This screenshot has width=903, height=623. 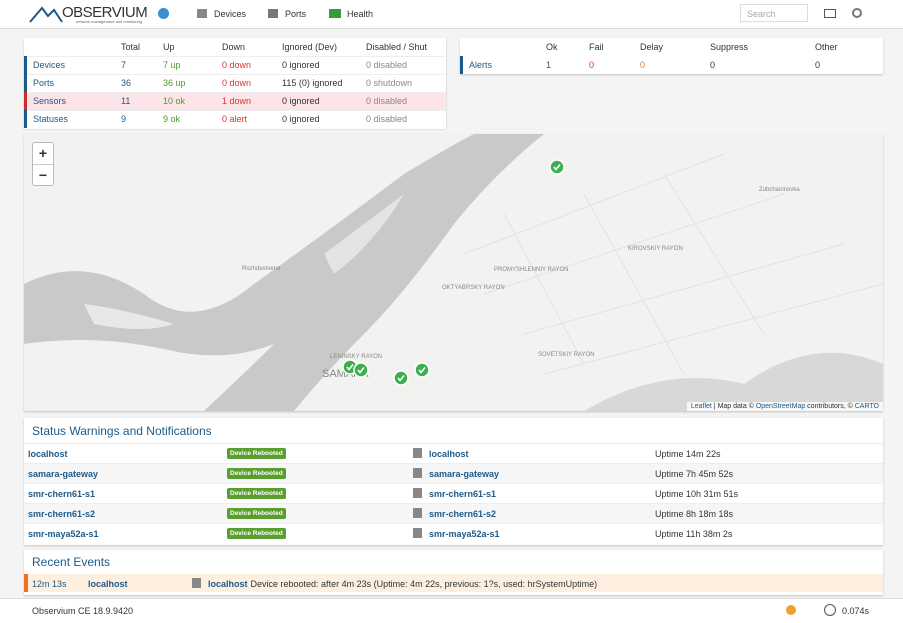 What do you see at coordinates (49, 584) in the screenshot?
I see `time: 12m 13s` at bounding box center [49, 584].